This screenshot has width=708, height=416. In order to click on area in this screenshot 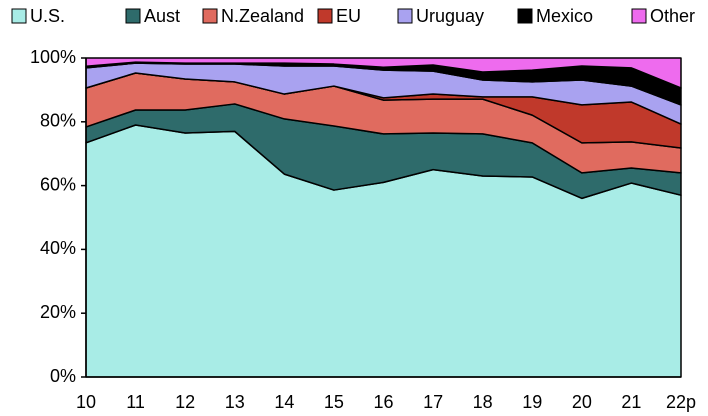, I will do `click(383, 73)`.